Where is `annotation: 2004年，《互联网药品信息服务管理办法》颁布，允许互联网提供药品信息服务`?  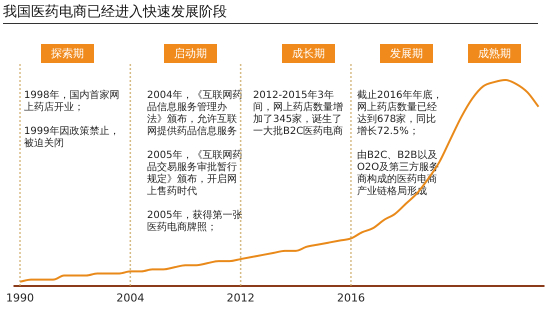 annotation: 2004年，《互联网药品信息服务管理办法》颁布，允许互联网提供药品信息服务 is located at coordinates (195, 114).